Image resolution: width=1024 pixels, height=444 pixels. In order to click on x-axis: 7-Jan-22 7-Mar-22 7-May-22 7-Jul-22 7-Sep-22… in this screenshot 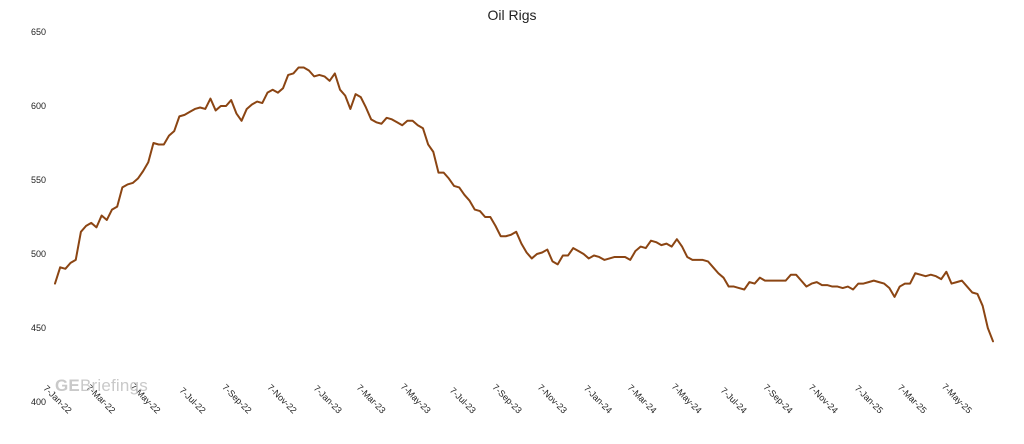, I will do `click(507, 398)`.